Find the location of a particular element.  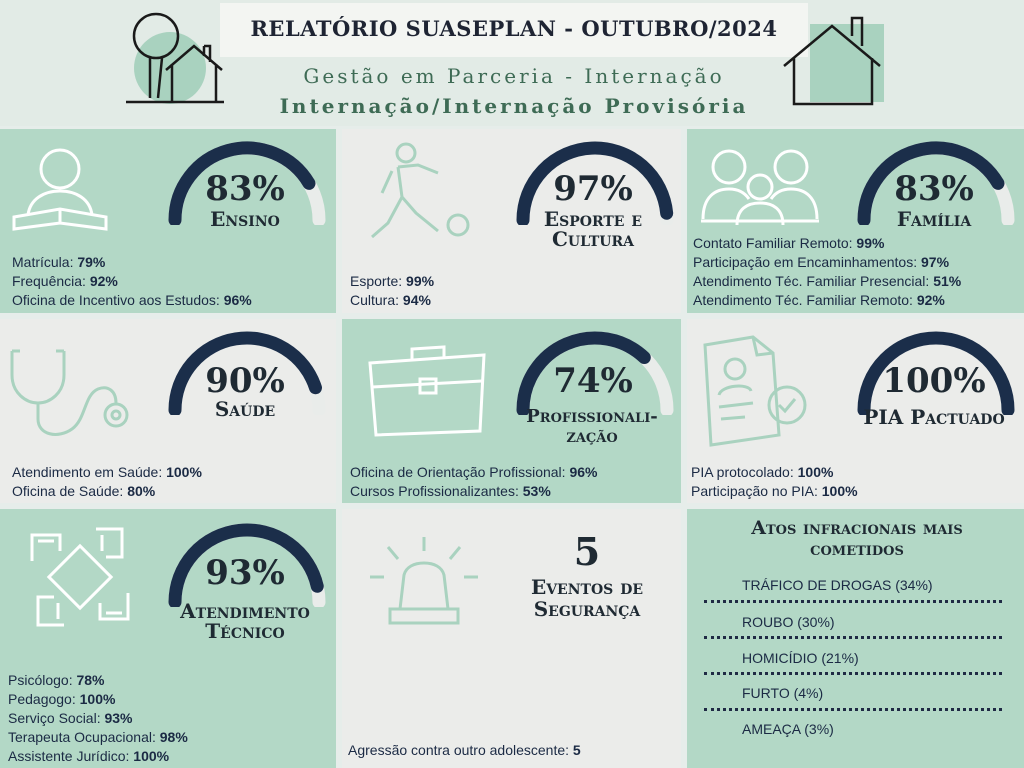

esporte-gauge is located at coordinates (595, 183).